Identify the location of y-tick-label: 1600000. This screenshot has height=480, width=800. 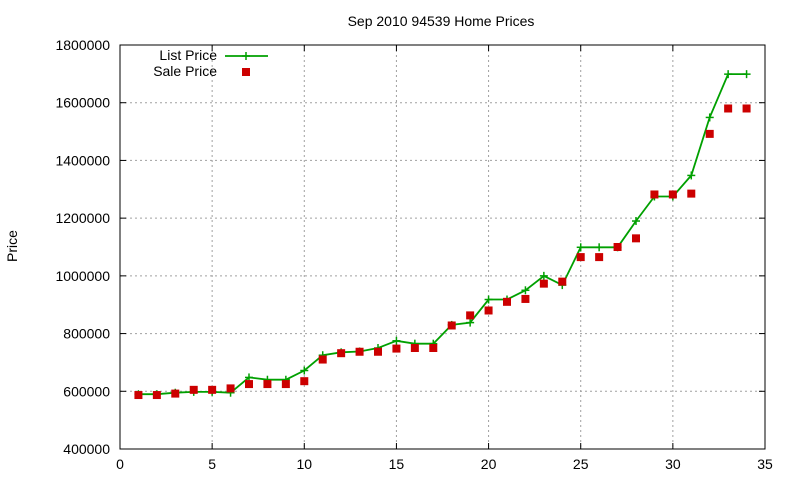
(82, 103).